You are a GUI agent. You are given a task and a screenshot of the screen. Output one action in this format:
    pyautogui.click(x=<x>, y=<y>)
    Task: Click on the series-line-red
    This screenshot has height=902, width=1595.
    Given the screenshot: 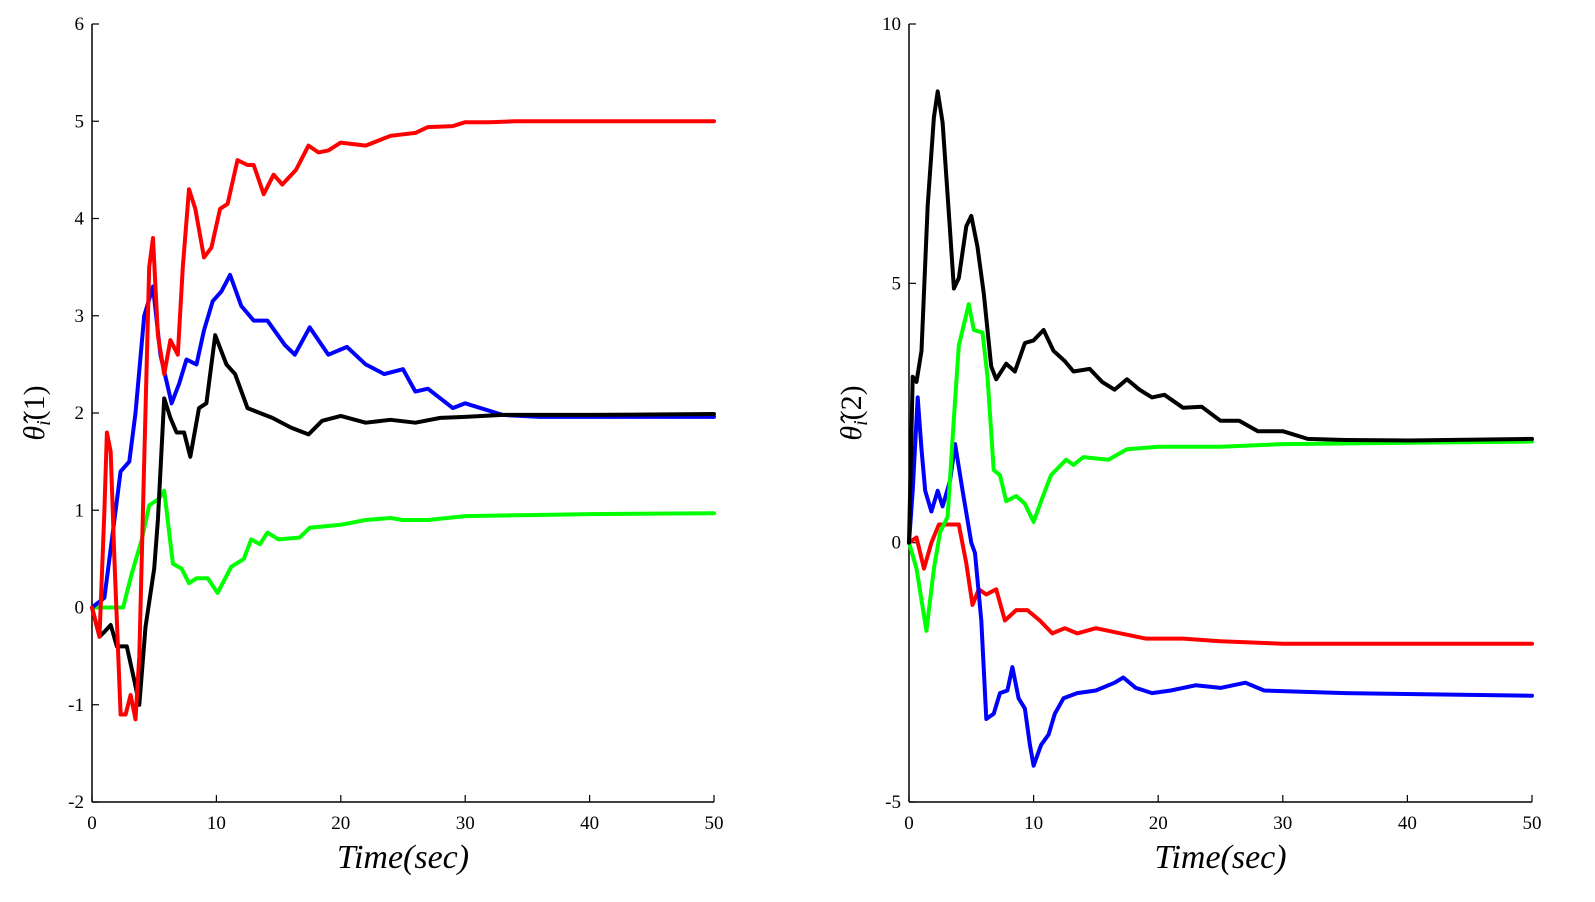 What is the action you would take?
    pyautogui.click(x=1220, y=584)
    